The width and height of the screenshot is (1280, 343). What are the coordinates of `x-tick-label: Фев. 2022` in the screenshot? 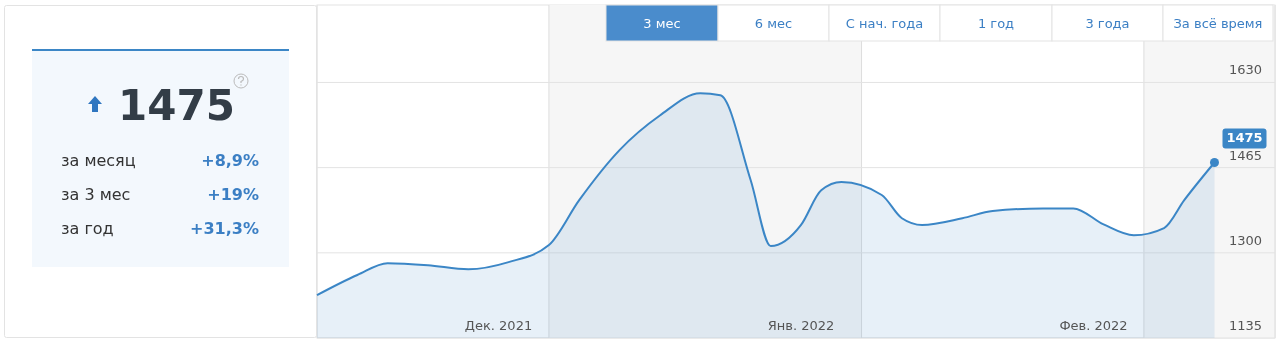 It's located at (1093, 325).